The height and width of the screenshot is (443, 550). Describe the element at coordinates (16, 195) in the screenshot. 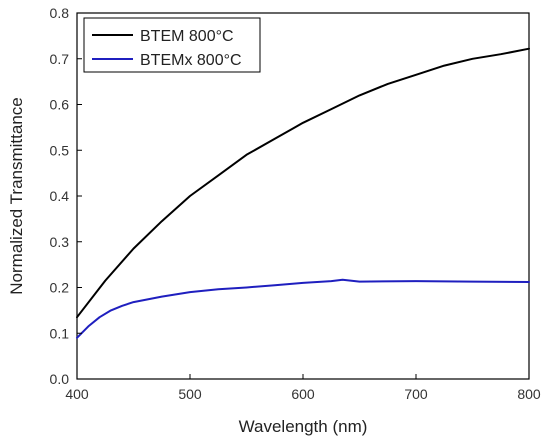

I see `y-axis-label: Normalized Transmittance` at that location.